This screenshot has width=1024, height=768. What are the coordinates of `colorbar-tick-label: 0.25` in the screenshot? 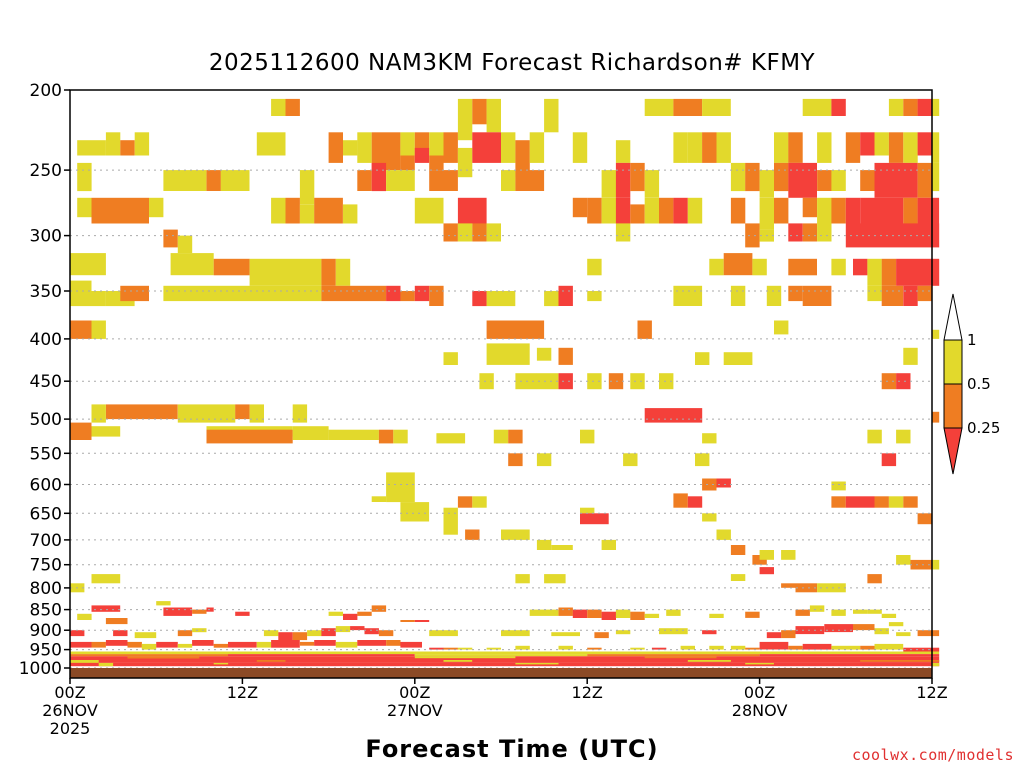 It's located at (983, 428).